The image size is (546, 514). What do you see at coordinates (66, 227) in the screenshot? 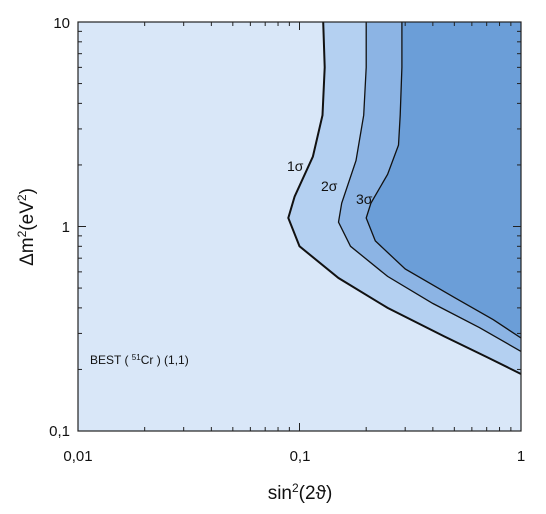
I see `y-tick-label-2: 1` at bounding box center [66, 227].